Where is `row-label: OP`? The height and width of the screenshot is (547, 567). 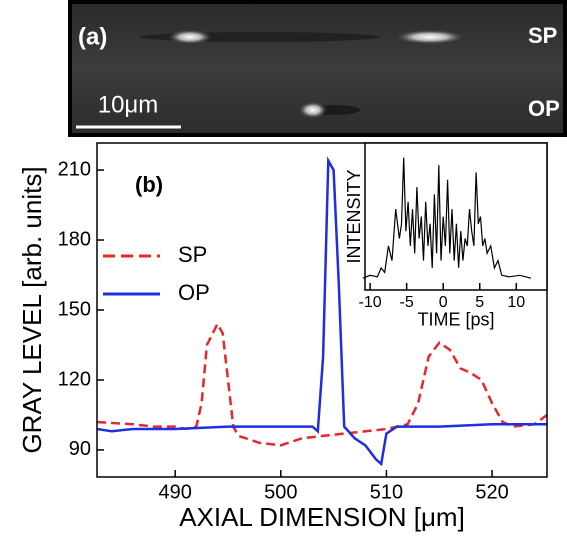 row-label: OP is located at coordinates (544, 108).